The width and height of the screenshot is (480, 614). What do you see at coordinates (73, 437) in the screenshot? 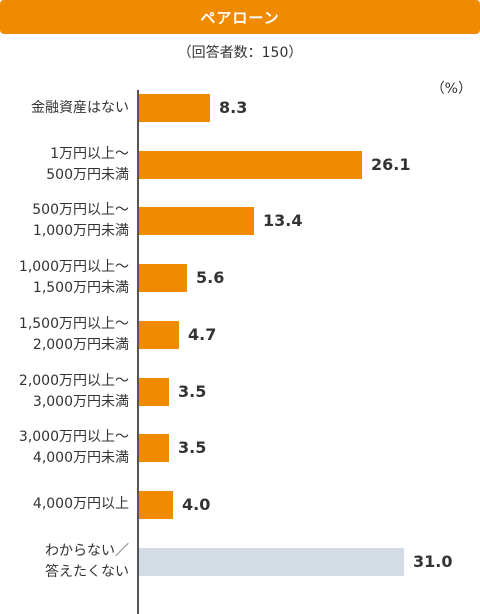
I see `category-label-line: 3,000万円以上～` at bounding box center [73, 437].